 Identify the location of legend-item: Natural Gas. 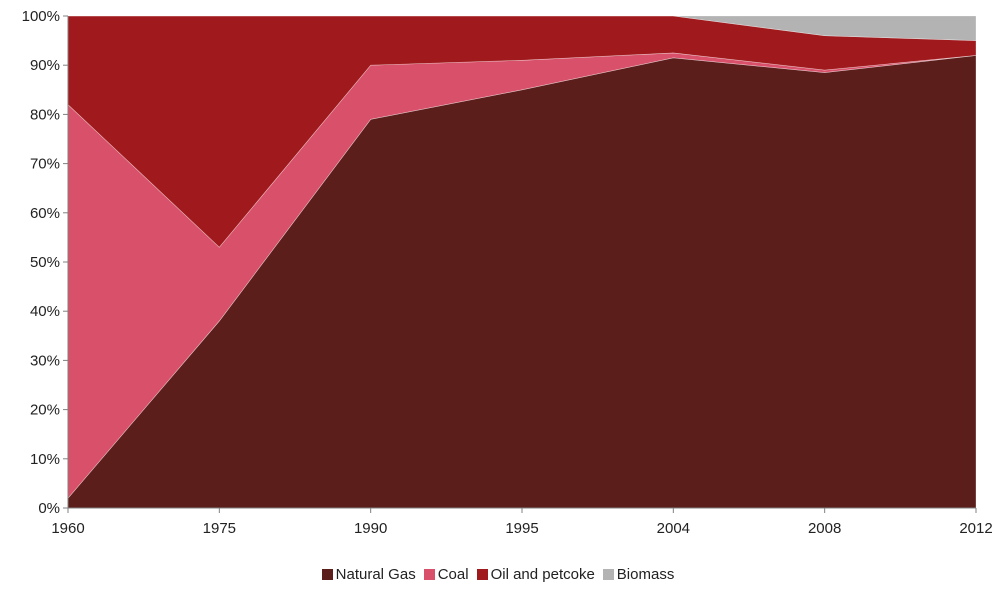
(368, 574).